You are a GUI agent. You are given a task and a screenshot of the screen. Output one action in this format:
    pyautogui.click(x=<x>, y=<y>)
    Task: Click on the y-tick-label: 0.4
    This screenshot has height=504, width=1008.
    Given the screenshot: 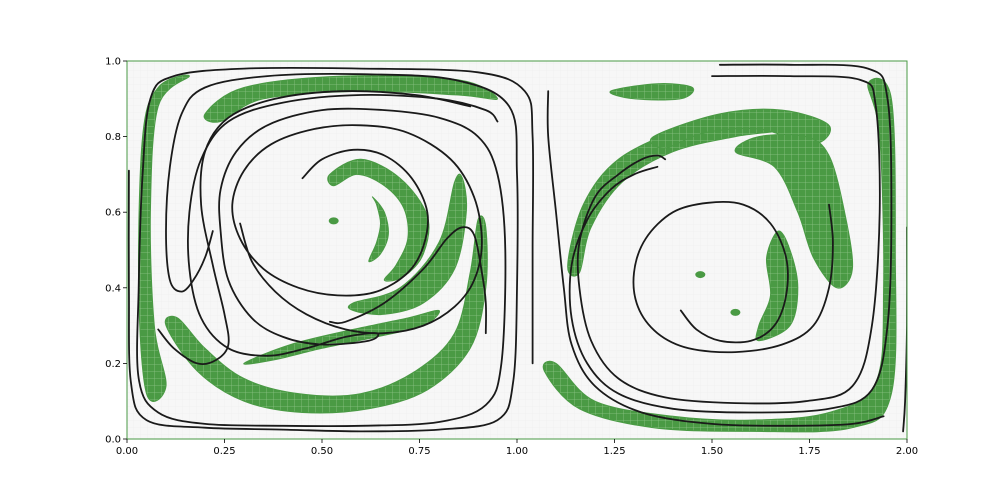 What is the action you would take?
    pyautogui.click(x=113, y=288)
    